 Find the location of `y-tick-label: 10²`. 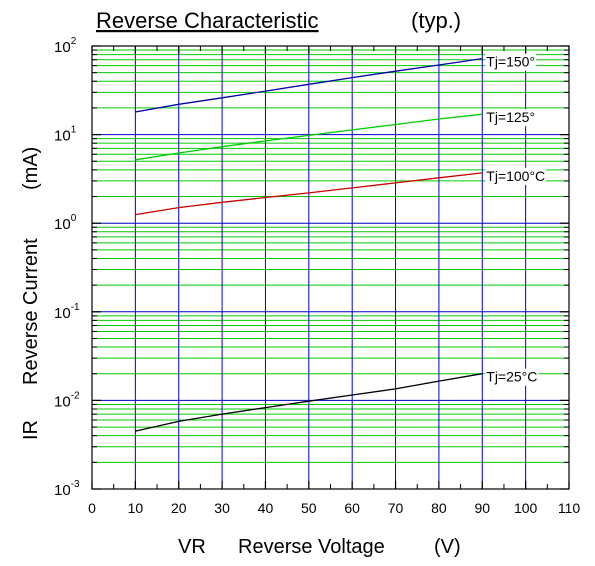

y-tick-label: 10² is located at coordinates (65, 46).